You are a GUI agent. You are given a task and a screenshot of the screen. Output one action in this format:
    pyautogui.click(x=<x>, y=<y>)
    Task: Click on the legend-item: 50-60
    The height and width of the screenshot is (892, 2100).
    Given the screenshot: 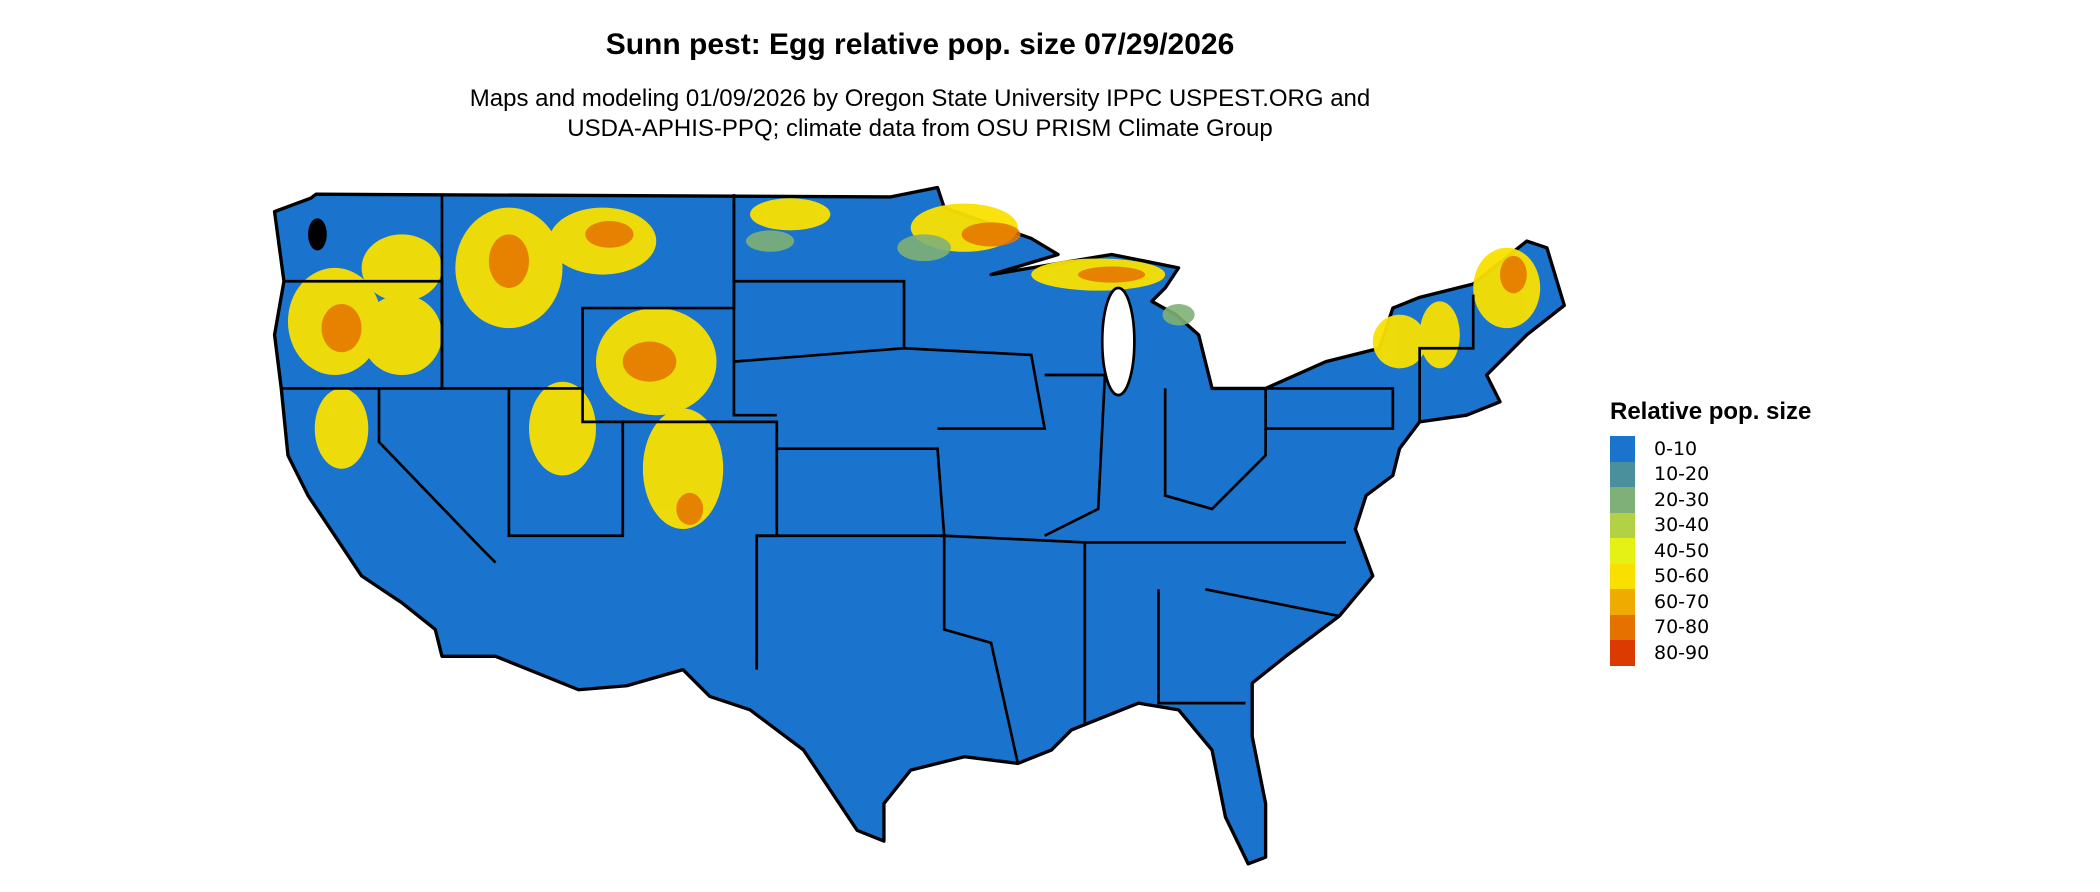 What is the action you would take?
    pyautogui.click(x=1710, y=576)
    